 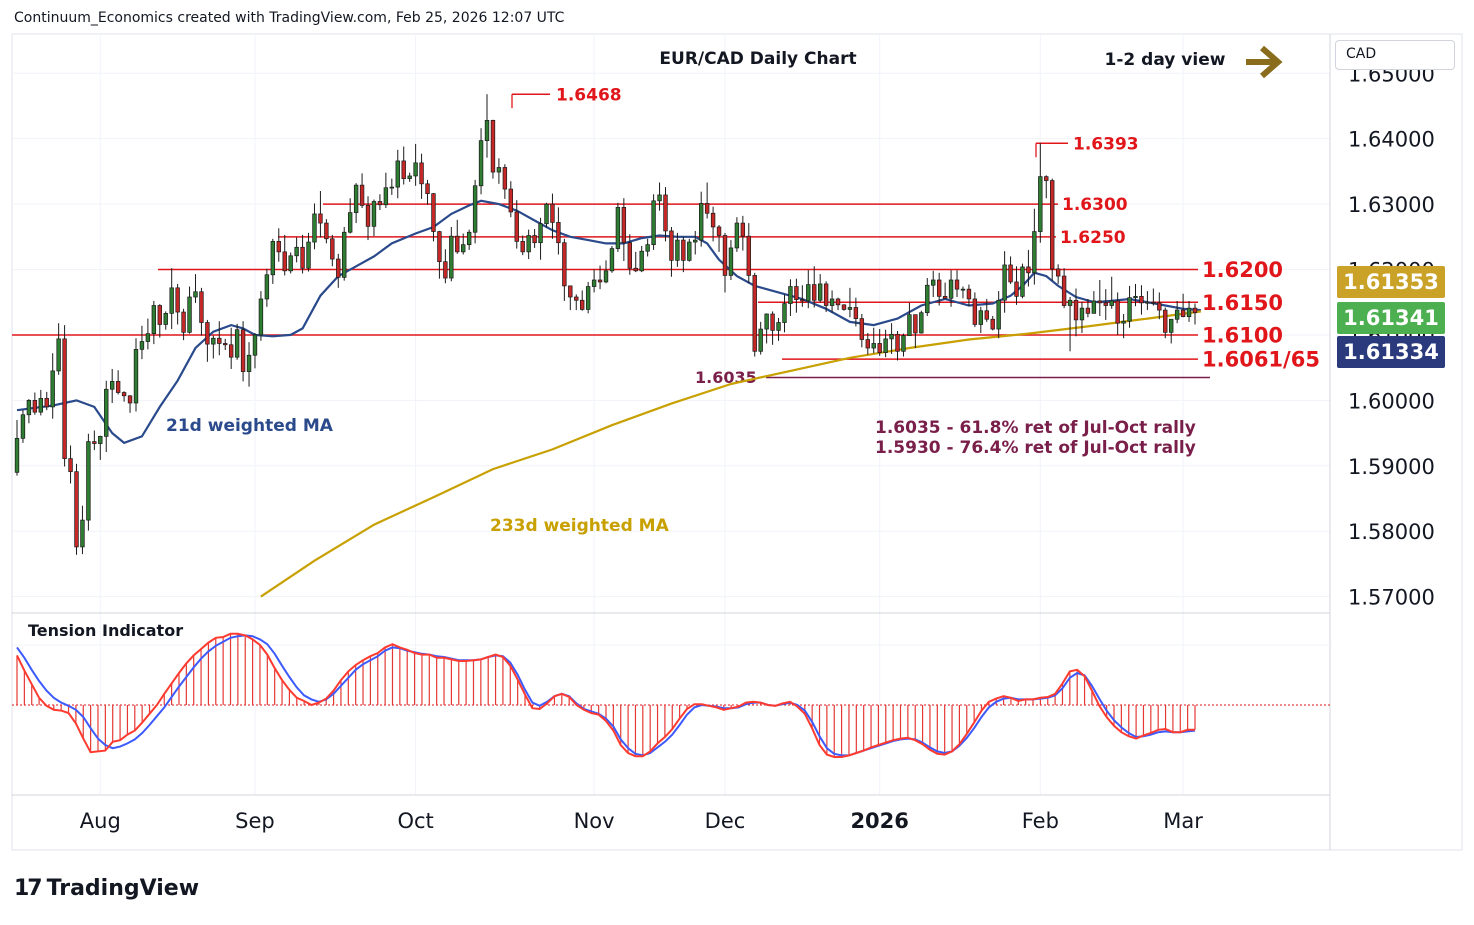 What do you see at coordinates (1391, 205) in the screenshot?
I see `price-tick-label: 1.63000` at bounding box center [1391, 205].